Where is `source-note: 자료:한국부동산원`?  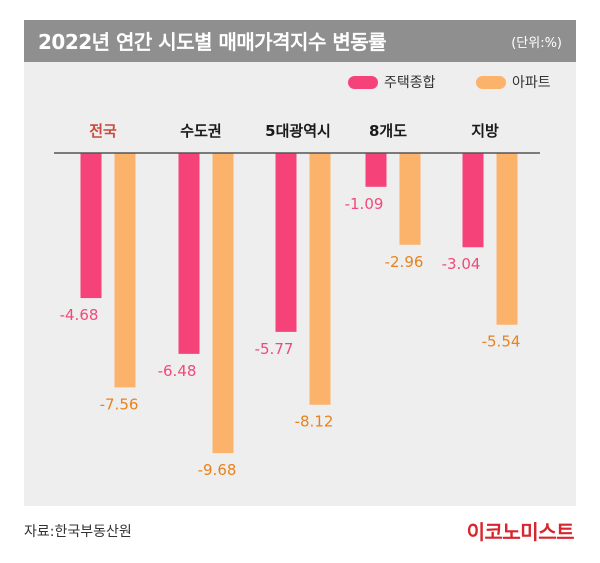 source-note: 자료:한국부동산원 is located at coordinates (78, 532).